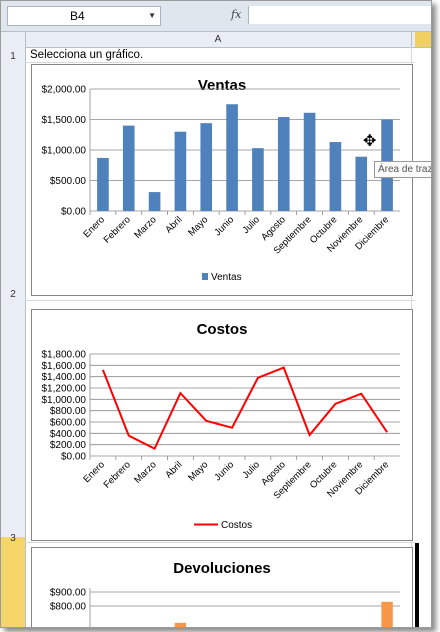  Describe the element at coordinates (13, 582) in the screenshot. I see `selected-row-highlight` at that location.